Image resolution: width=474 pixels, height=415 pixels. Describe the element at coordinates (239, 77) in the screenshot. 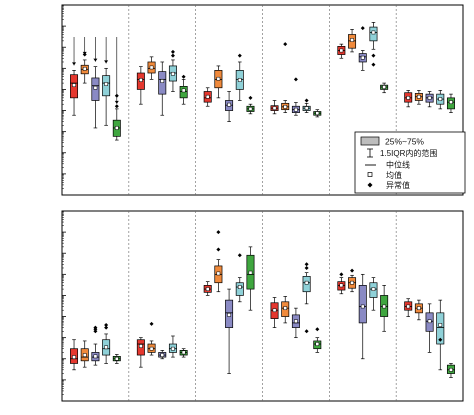

I see `box-cu-py3b` at that location.